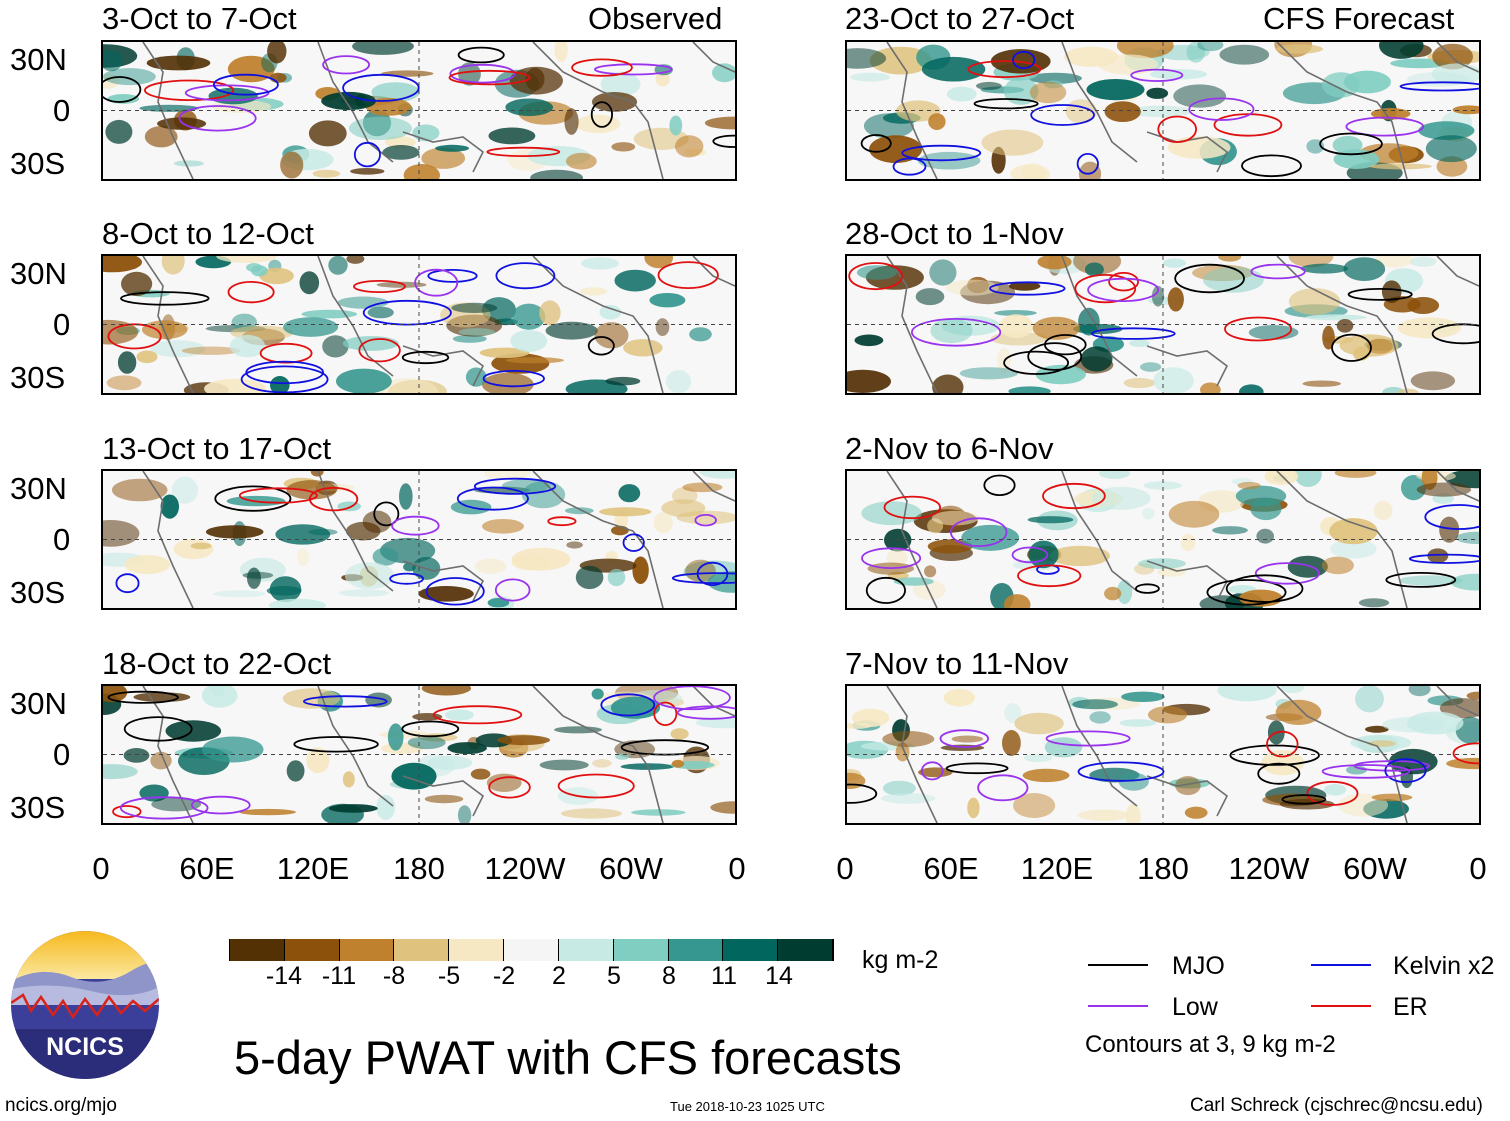 This screenshot has height=1121, width=1510. Describe the element at coordinates (1210, 1044) in the screenshot. I see `legend-note: Contours at 3, 9 kg m-2` at that location.